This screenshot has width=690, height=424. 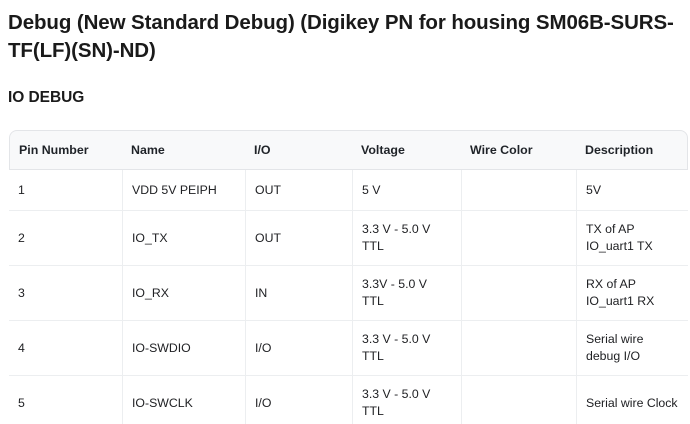 What do you see at coordinates (620, 301) in the screenshot?
I see `description-line: IO_uart1 RX` at bounding box center [620, 301].